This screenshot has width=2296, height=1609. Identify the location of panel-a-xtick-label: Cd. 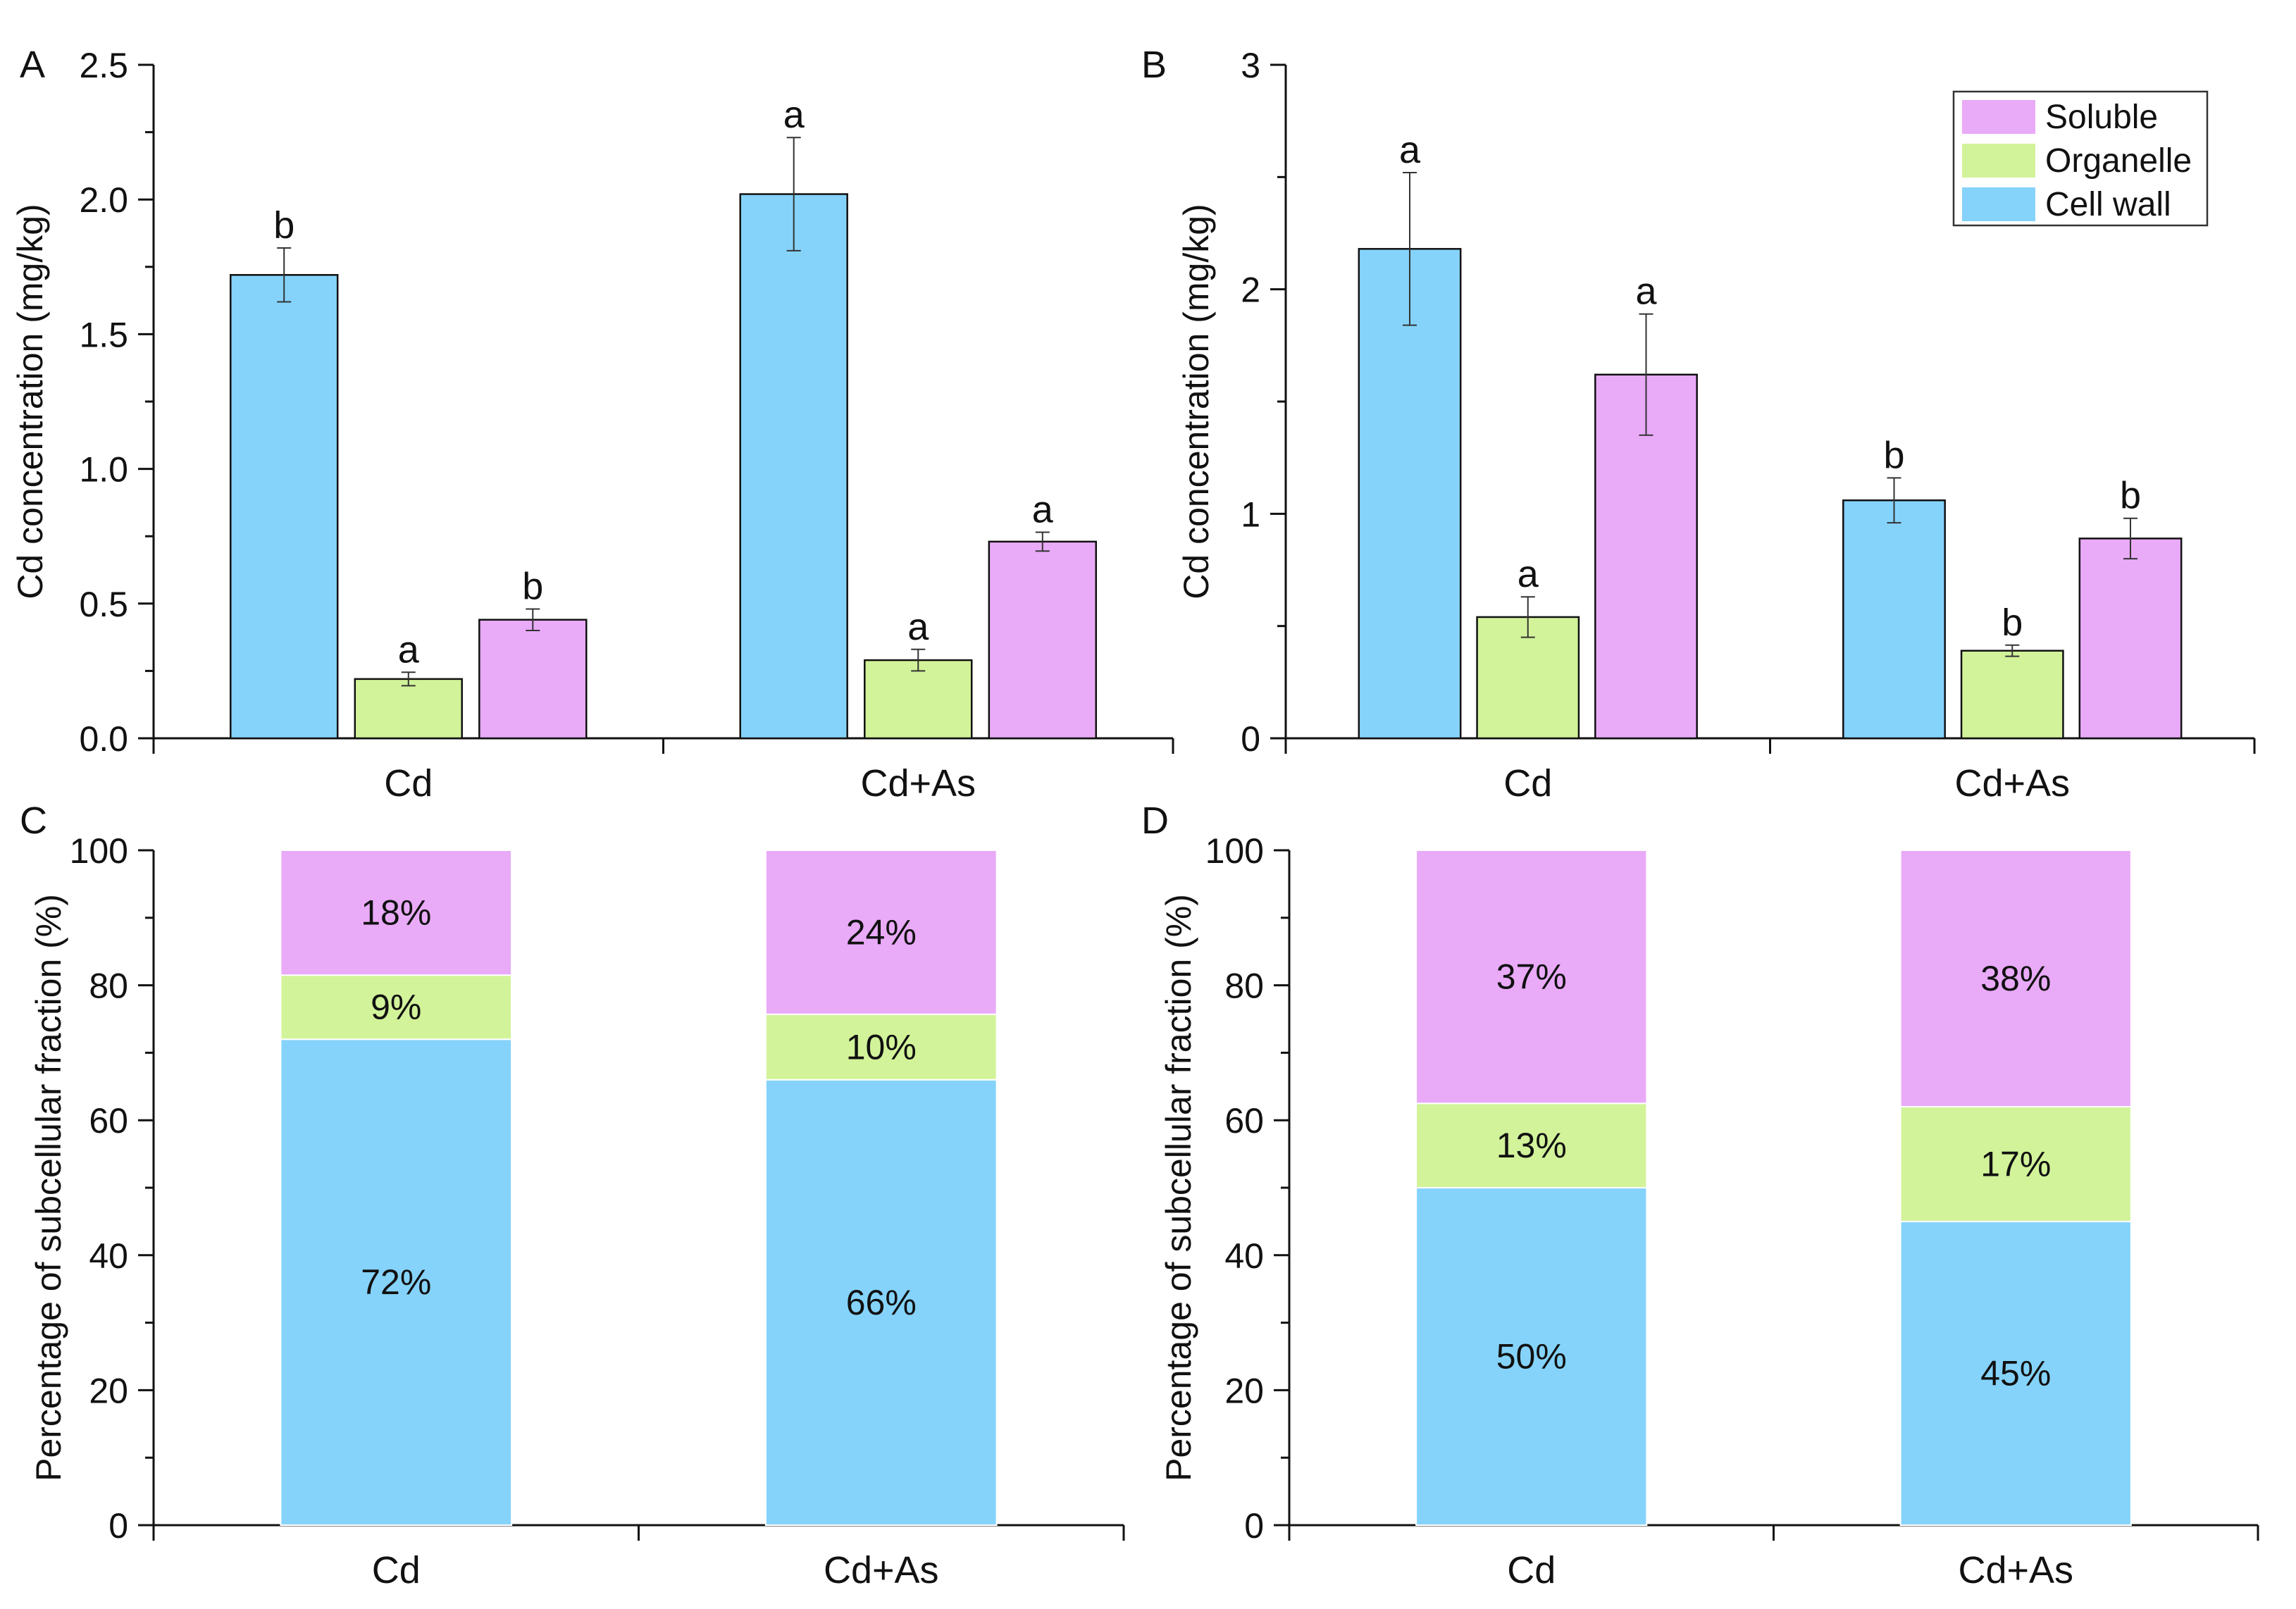
(408, 783).